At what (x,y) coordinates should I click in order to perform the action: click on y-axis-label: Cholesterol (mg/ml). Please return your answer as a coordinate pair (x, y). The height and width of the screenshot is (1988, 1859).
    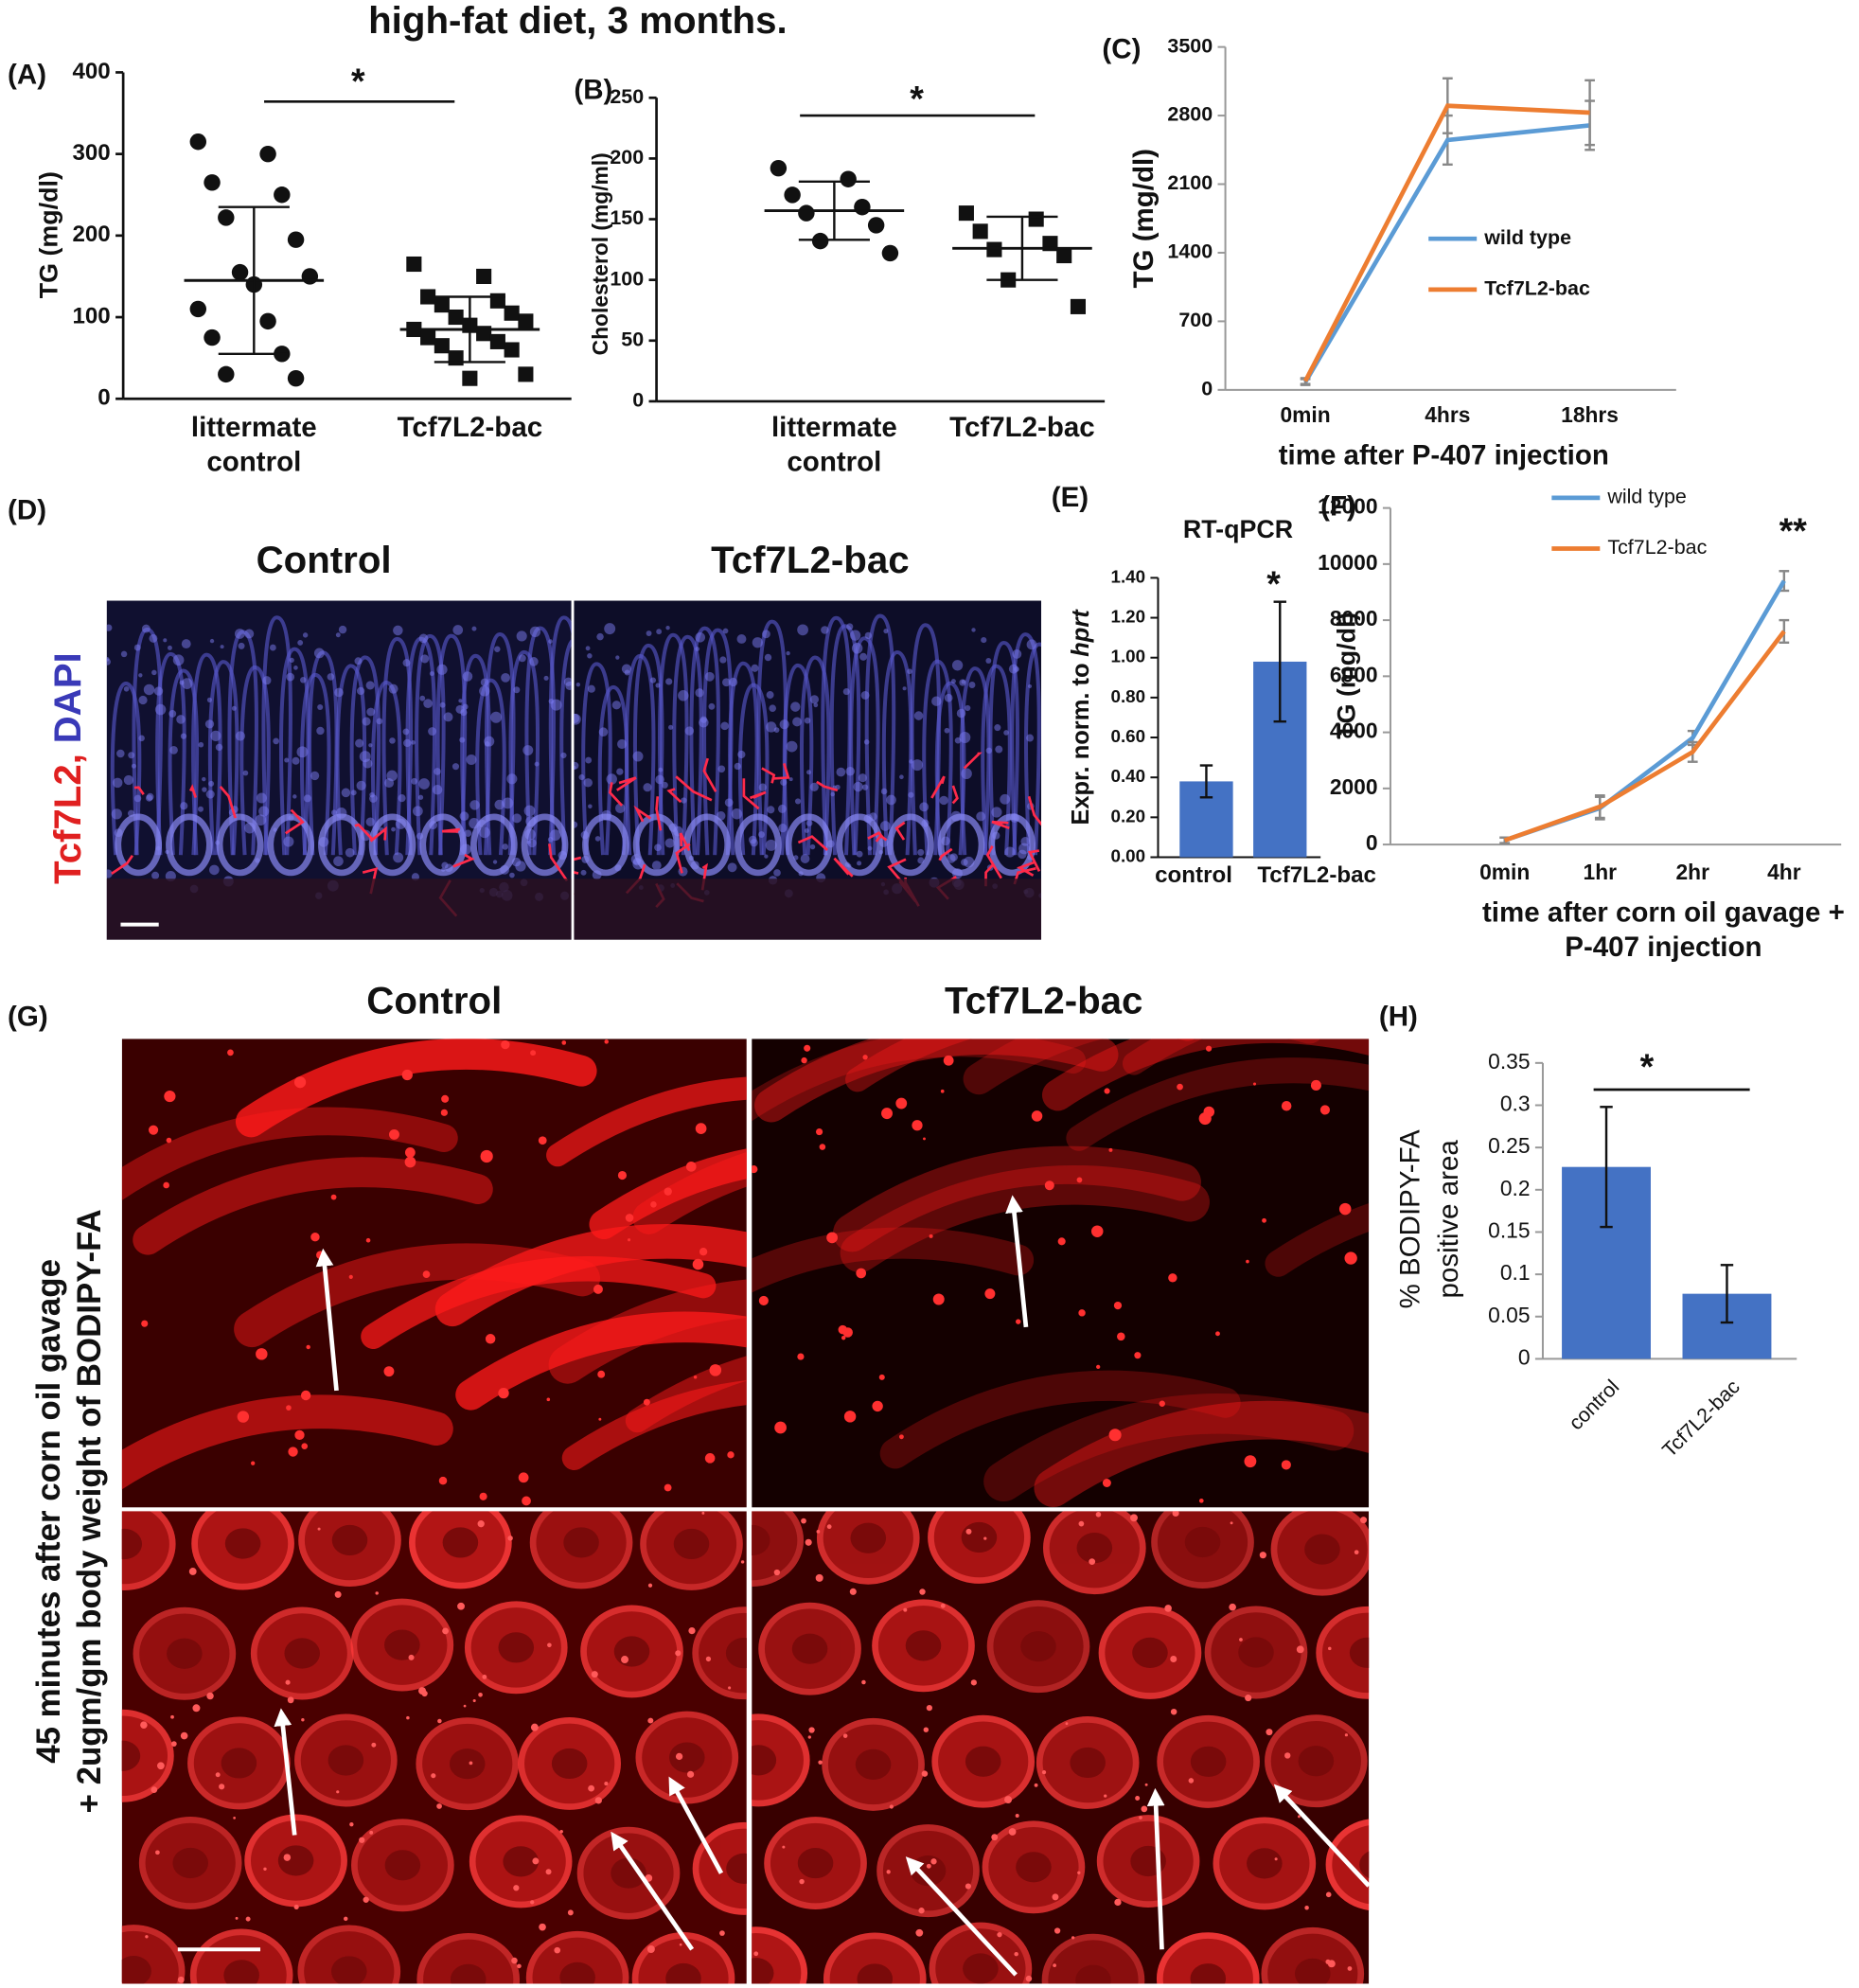
    Looking at the image, I should click on (600, 253).